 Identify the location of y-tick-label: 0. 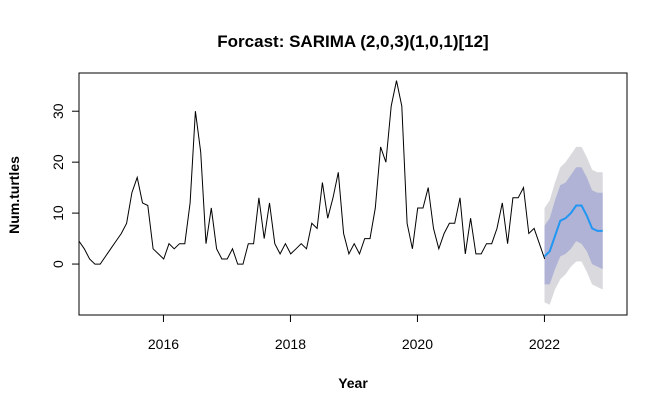
(58, 264).